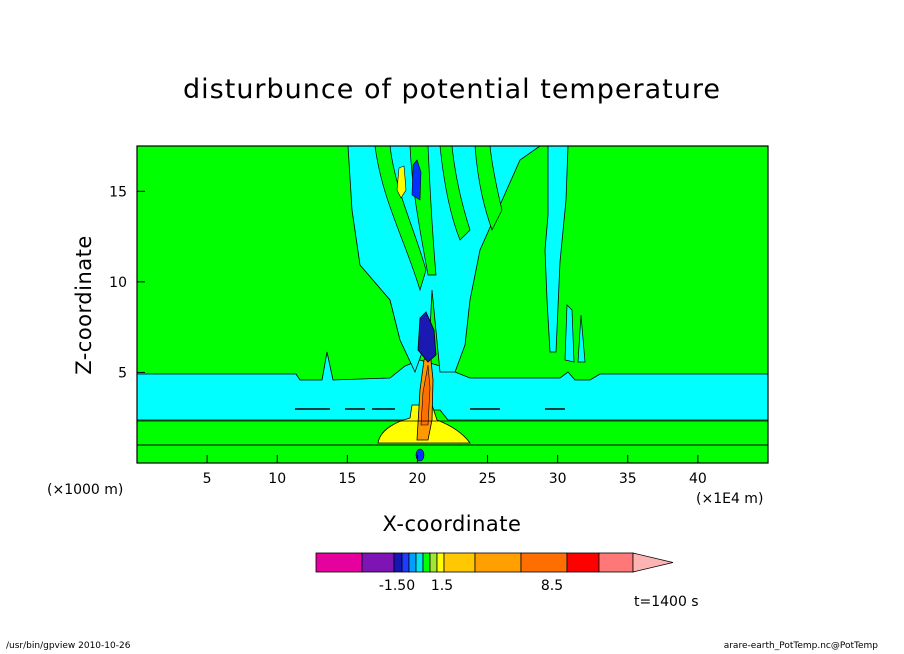  I want to click on footer-left-text: /usr/bin/gpview 2010-10-26, so click(68, 646).